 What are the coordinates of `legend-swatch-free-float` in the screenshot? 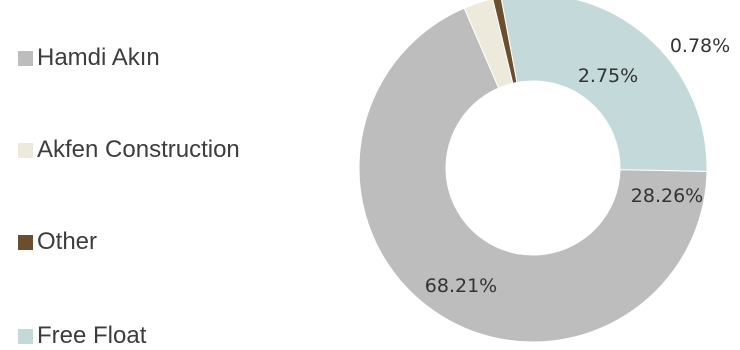 It's located at (25, 336).